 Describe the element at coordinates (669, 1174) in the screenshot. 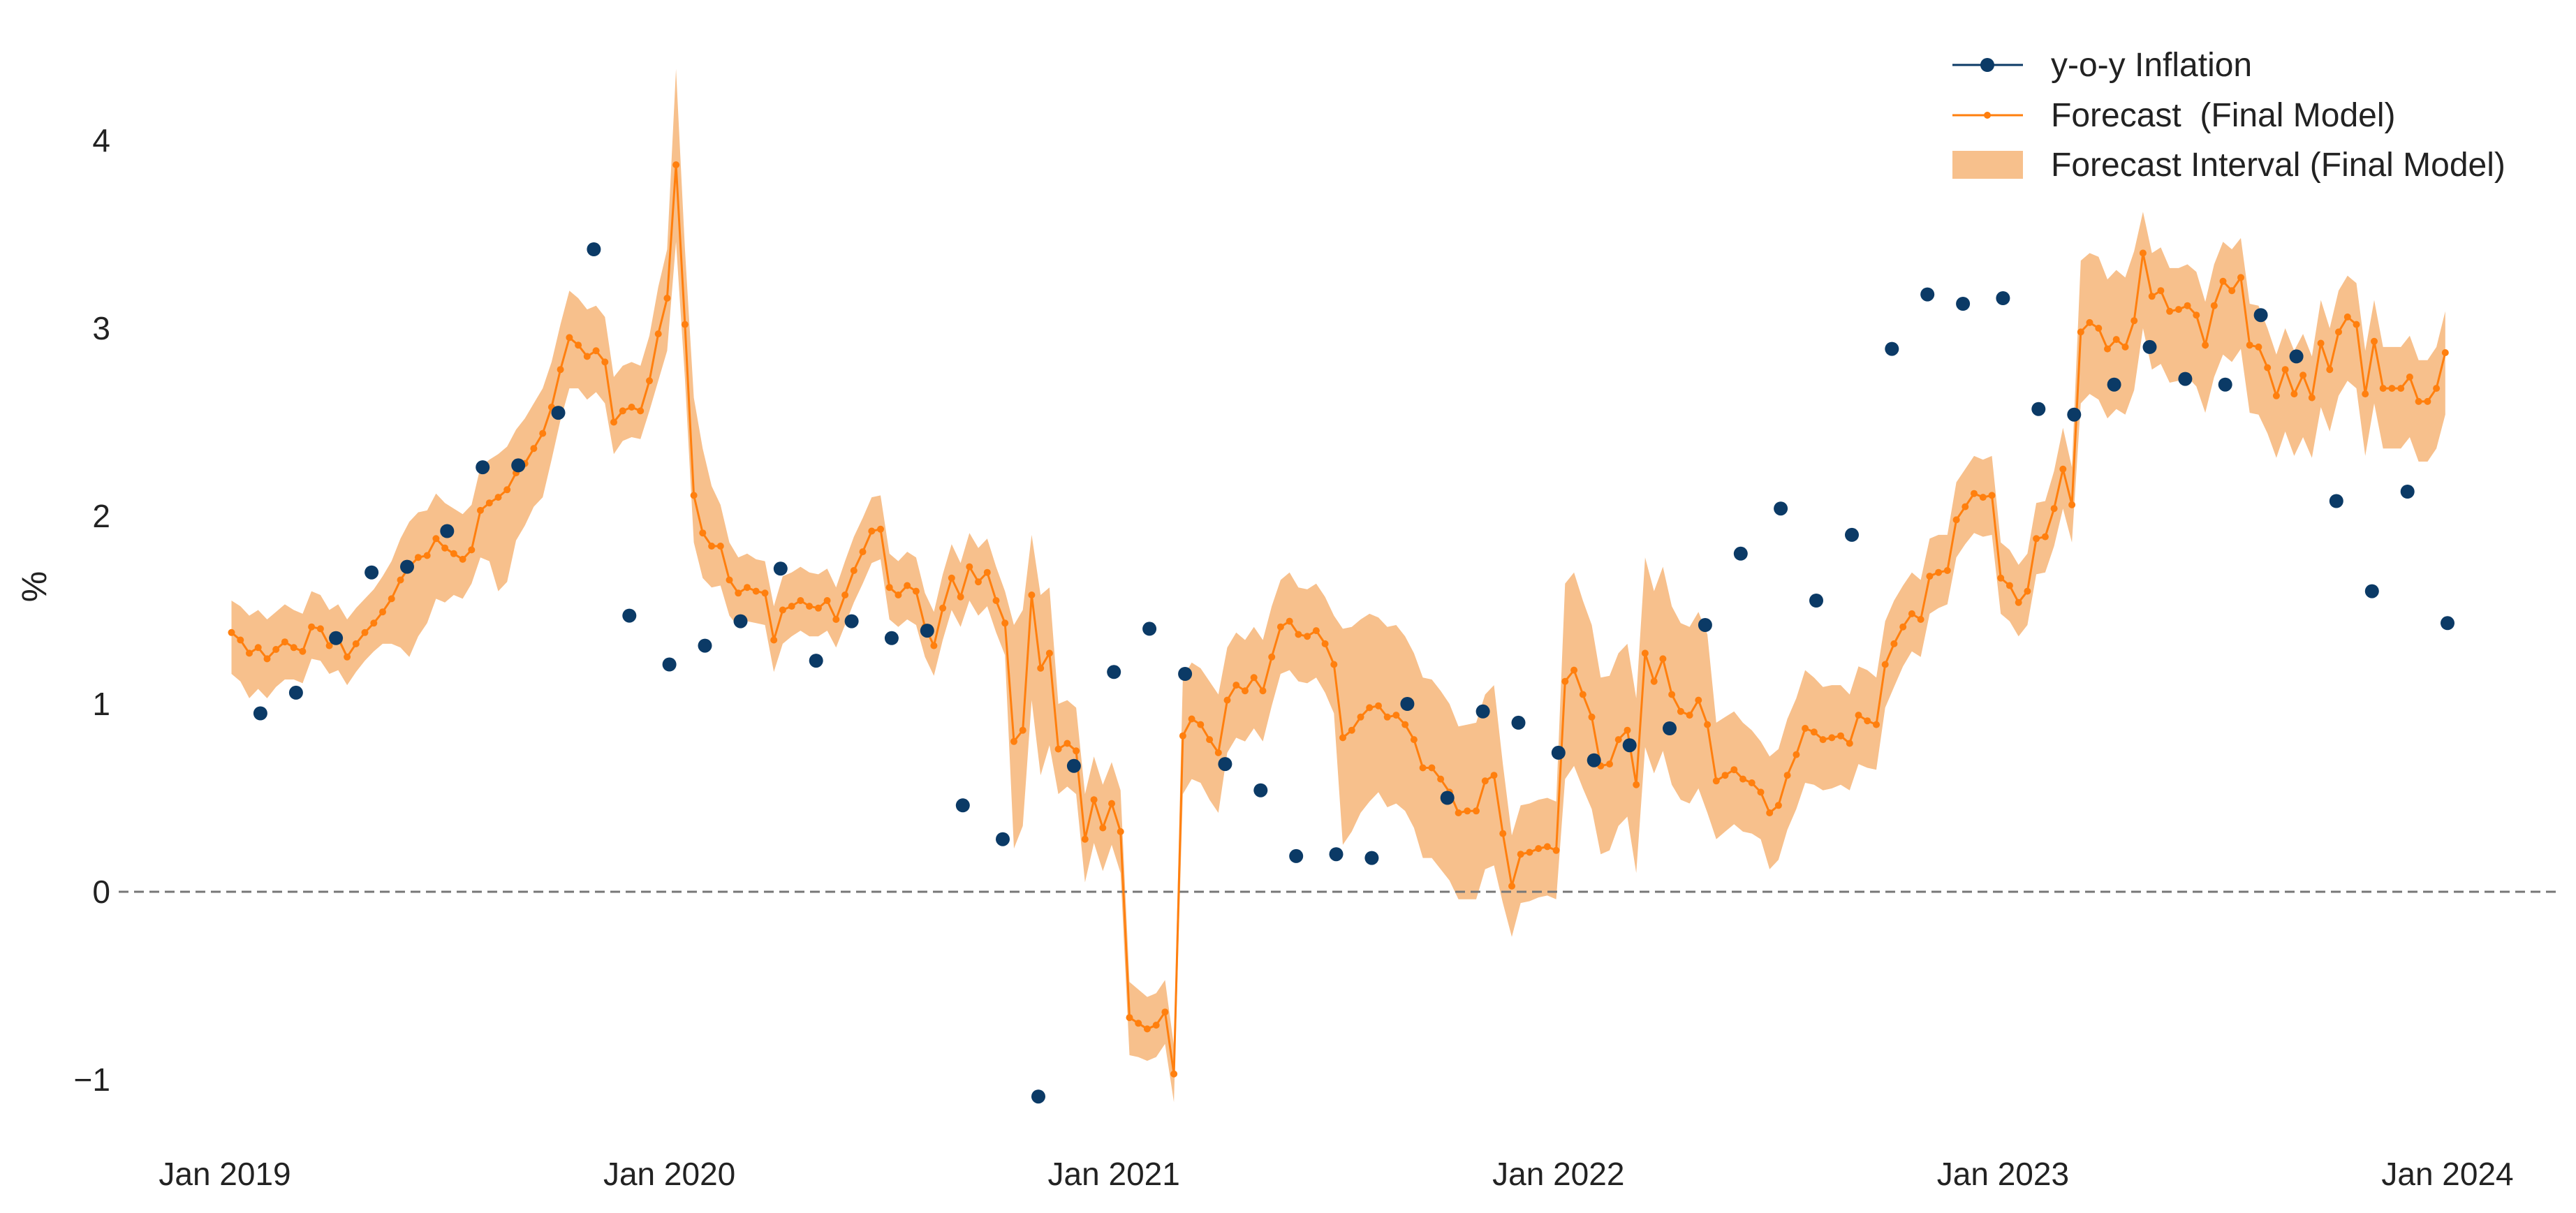

I see `x-tick-label: Jan 2020` at that location.